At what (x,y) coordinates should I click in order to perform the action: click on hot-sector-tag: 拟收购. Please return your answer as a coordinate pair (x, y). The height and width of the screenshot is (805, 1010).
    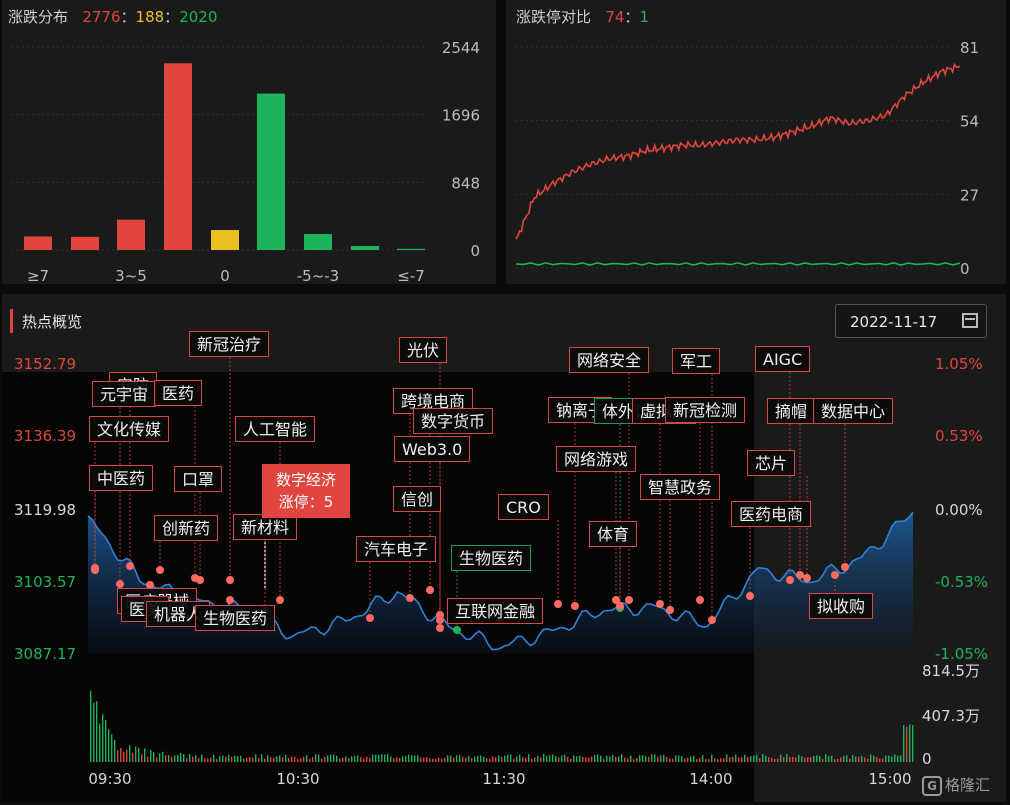
    Looking at the image, I should click on (841, 606).